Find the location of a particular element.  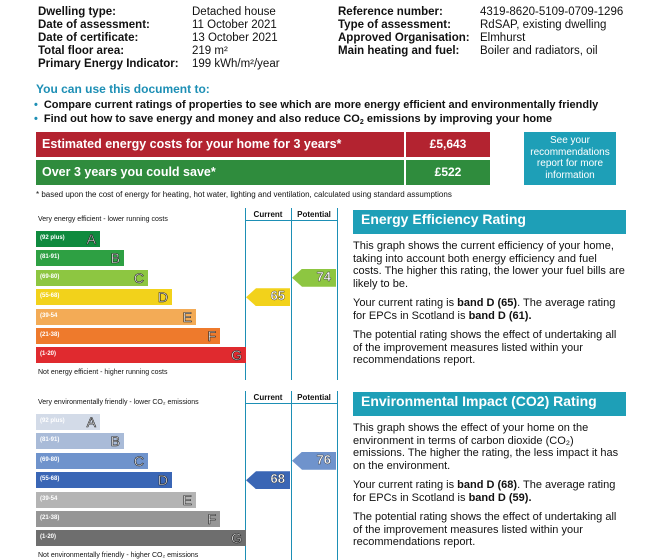

table-row: Over 3 years you could save* £522 is located at coordinates (263, 172).